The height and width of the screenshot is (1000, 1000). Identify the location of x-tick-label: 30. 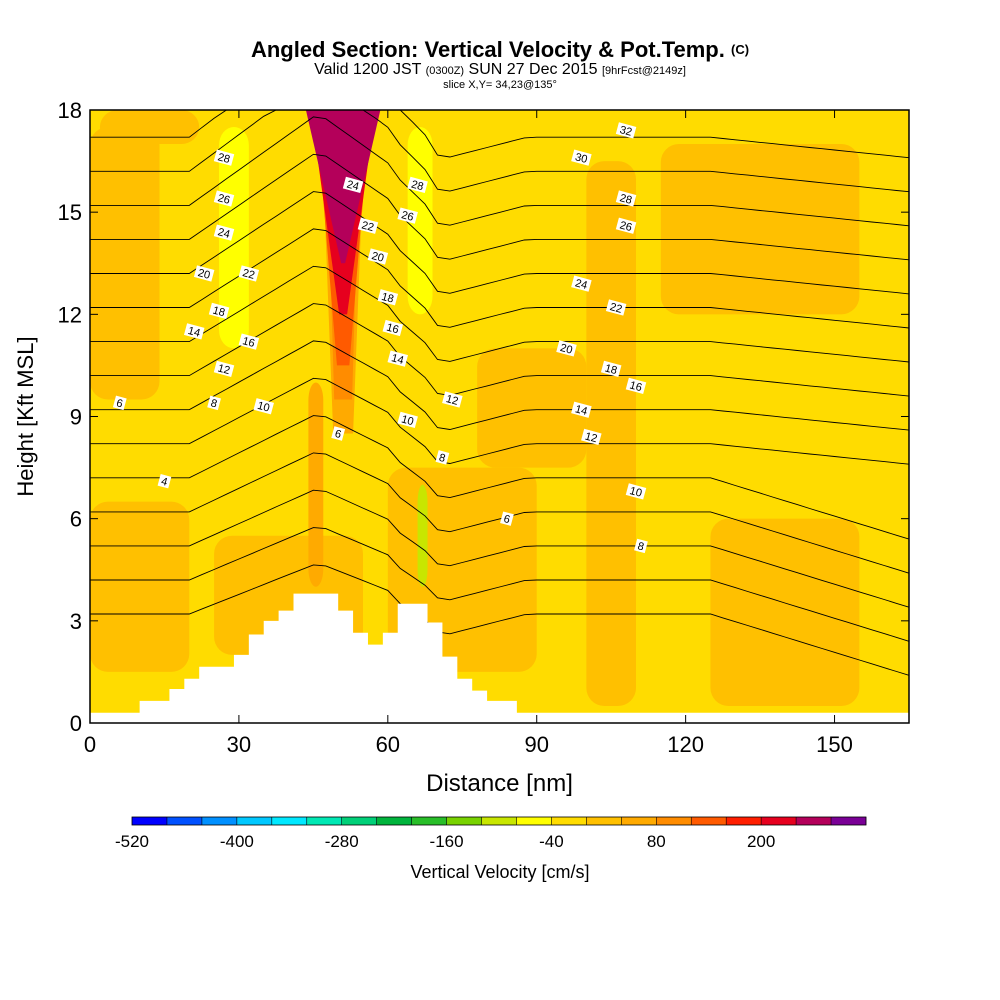
(239, 744).